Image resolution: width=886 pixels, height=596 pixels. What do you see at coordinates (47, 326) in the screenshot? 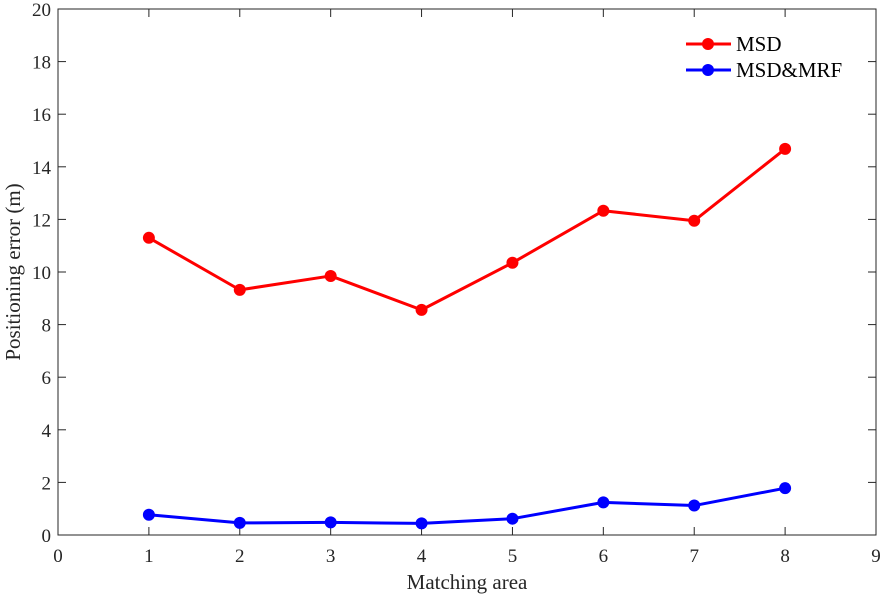
I see `y-tick-label: 8` at bounding box center [47, 326].